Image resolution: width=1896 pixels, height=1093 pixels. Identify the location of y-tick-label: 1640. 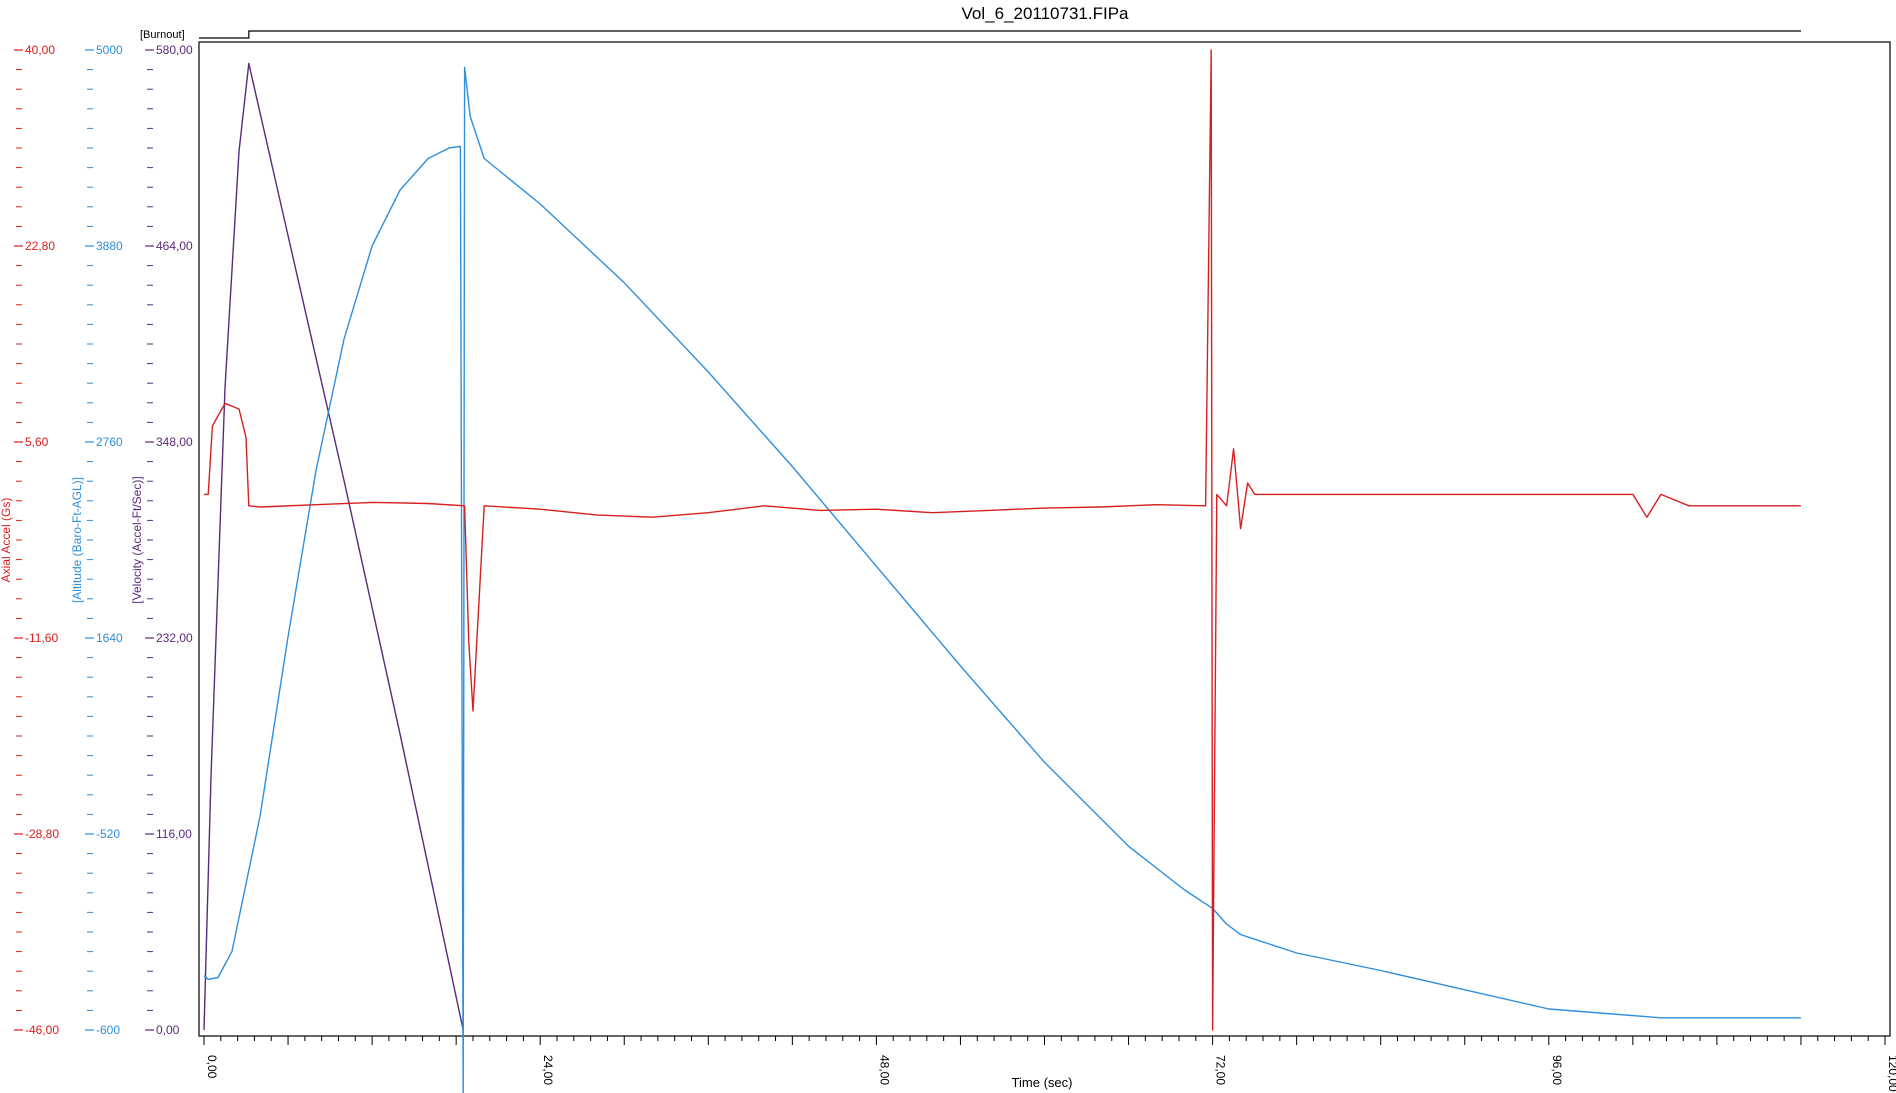
(109, 638).